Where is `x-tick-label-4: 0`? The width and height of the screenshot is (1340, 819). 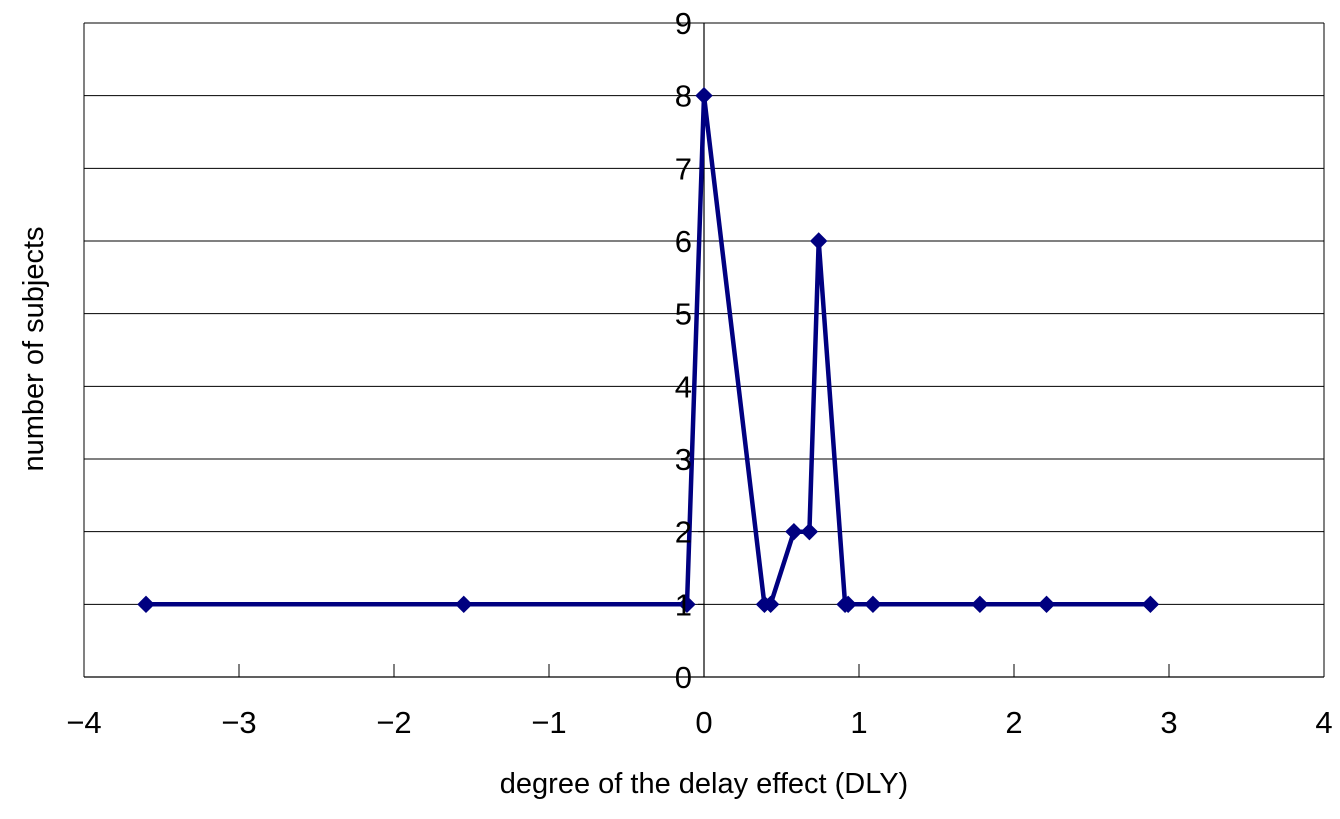
x-tick-label-4: 0 is located at coordinates (703, 722).